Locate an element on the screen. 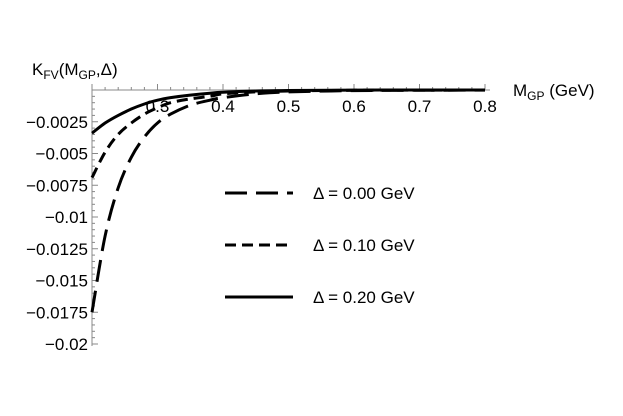 The image size is (623, 416). y-tick-label: −0.01 is located at coordinates (66, 217).